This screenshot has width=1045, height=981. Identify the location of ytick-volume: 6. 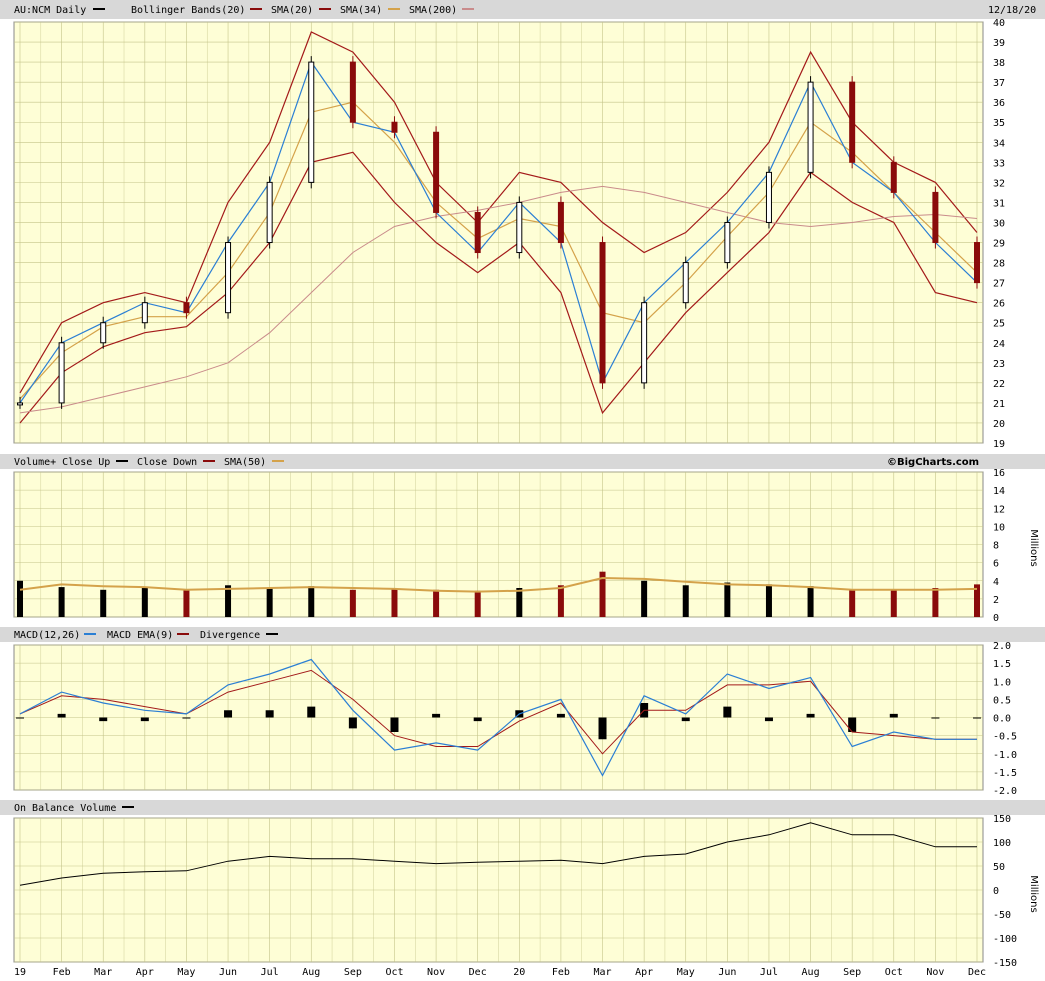
(996, 564).